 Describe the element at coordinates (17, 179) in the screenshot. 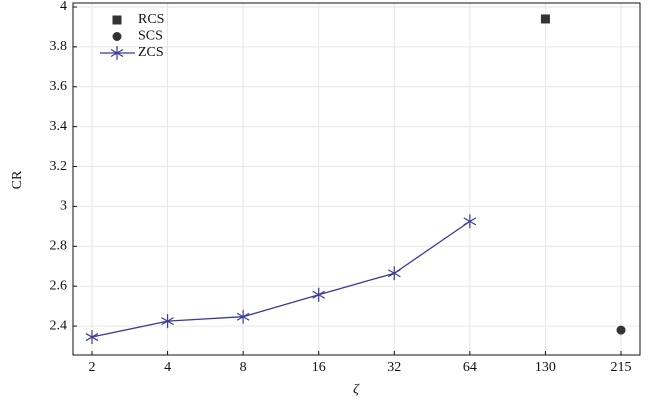

I see `y-axis-label: CR` at that location.